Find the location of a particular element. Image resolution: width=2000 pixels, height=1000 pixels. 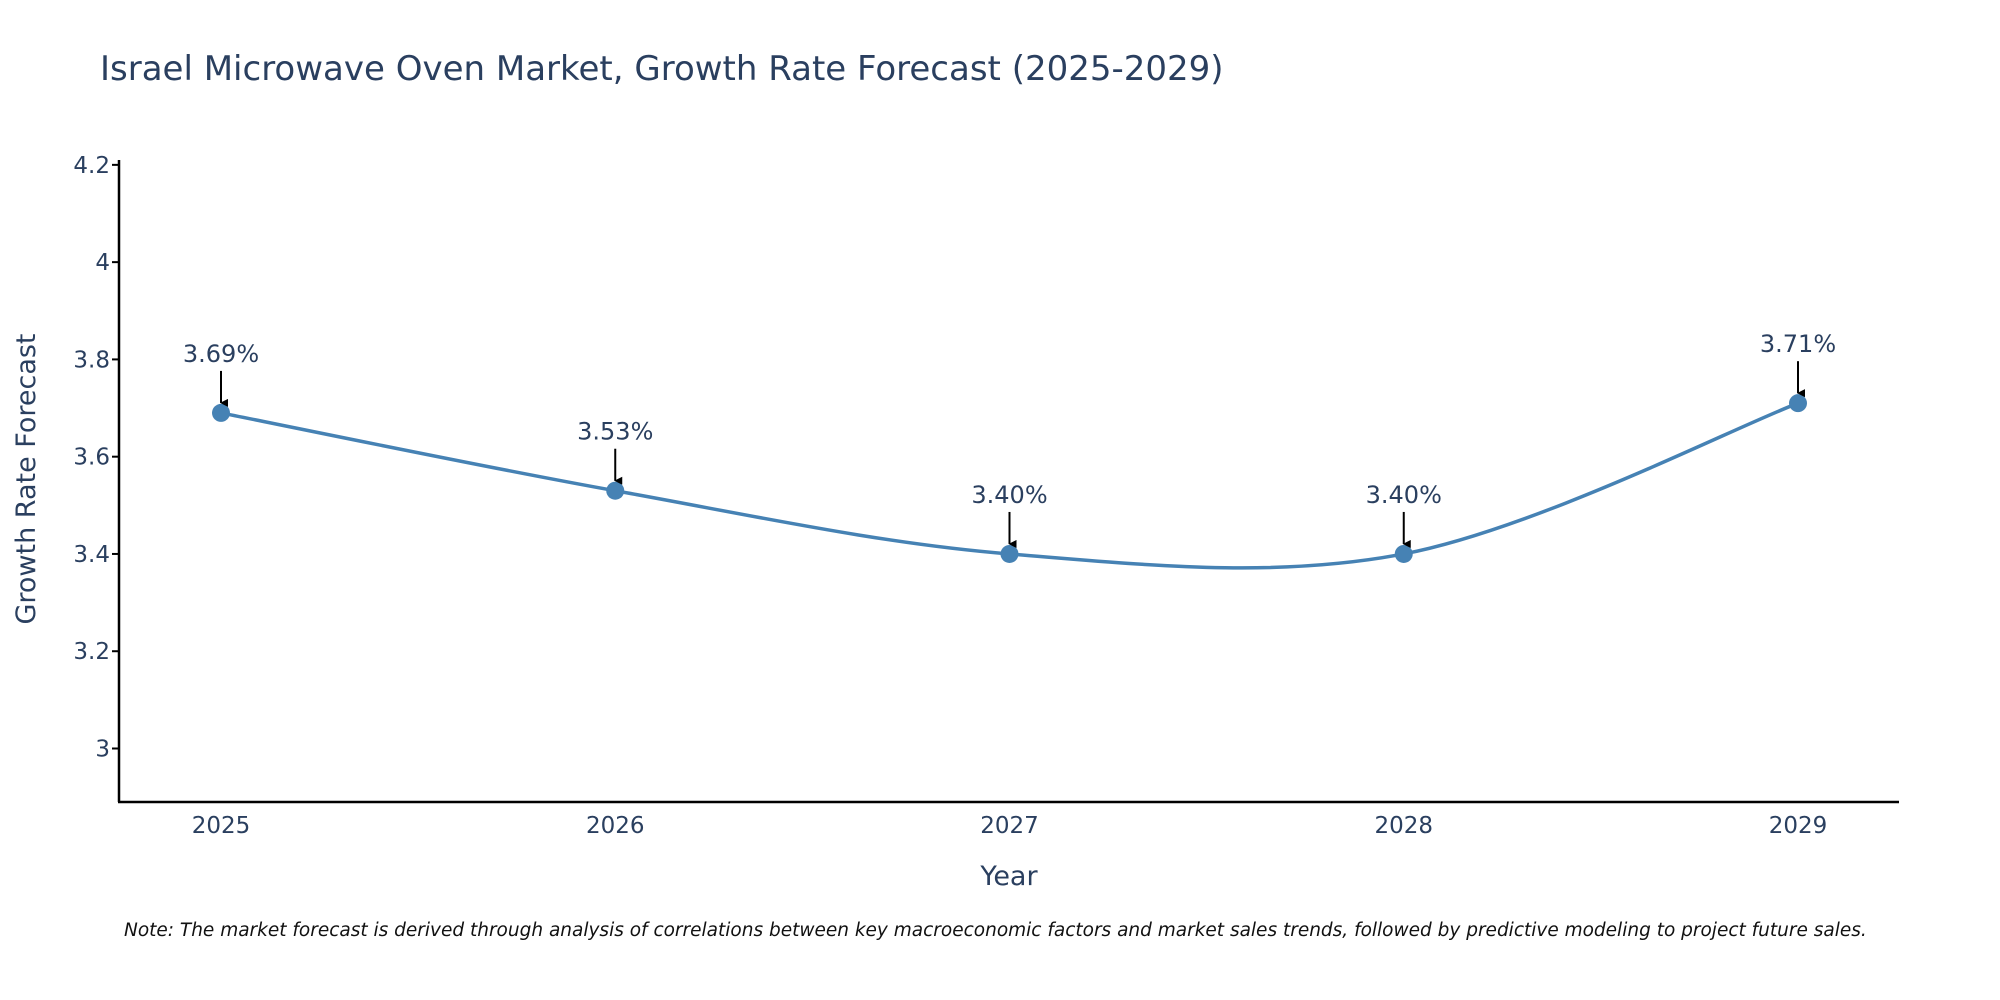

data-markers is located at coordinates (1009, 478).